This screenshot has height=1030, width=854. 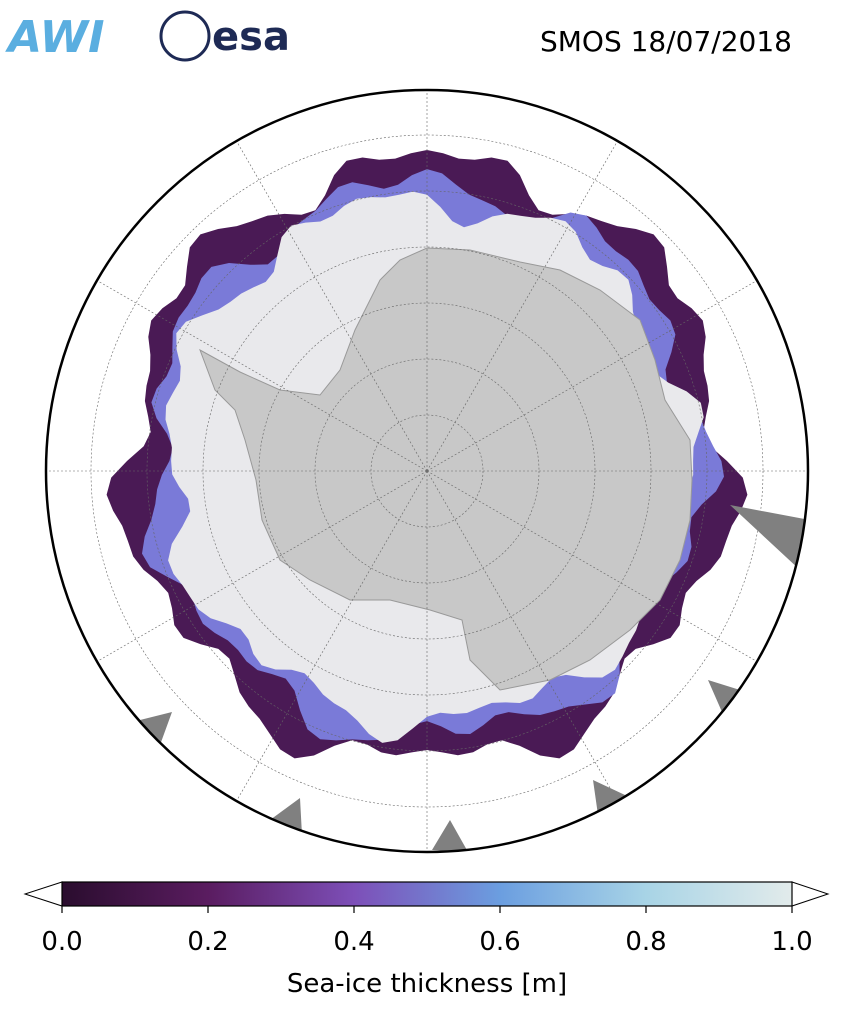 What do you see at coordinates (427, 984) in the screenshot?
I see `colorbar-label: Sea-ice thickness [m]` at bounding box center [427, 984].